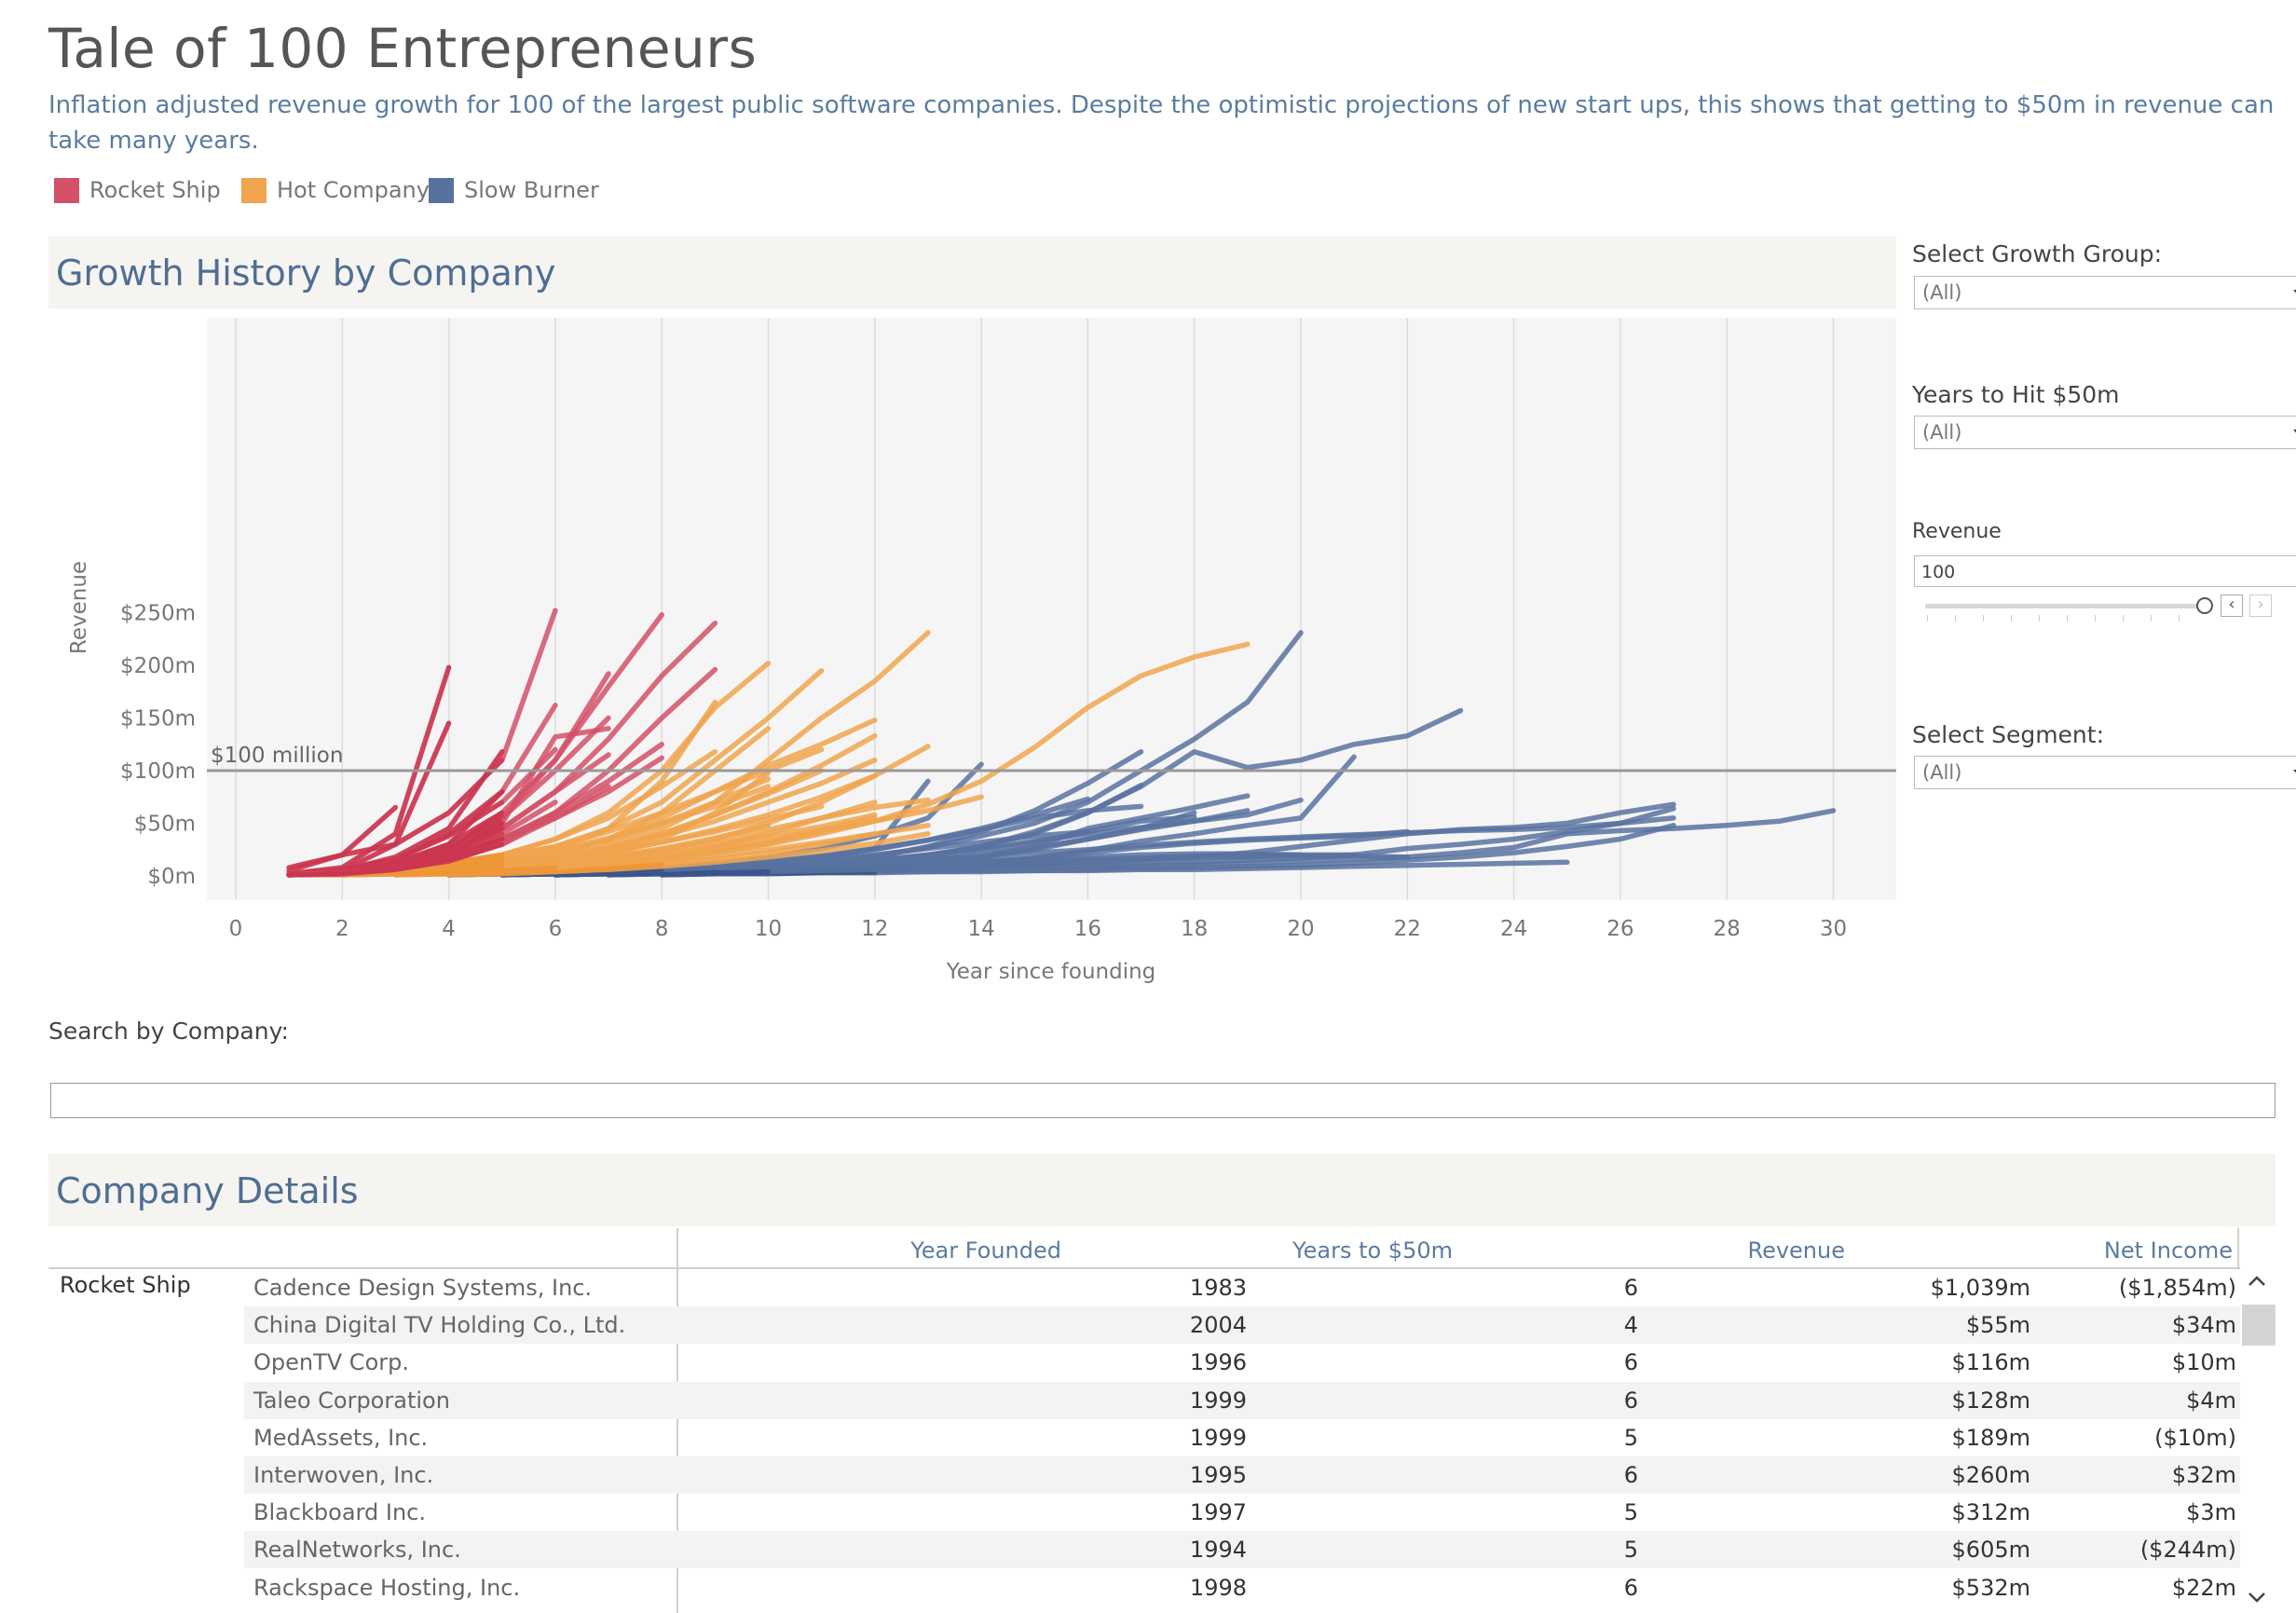 The height and width of the screenshot is (1613, 2296). I want to click on legend-swatch-rocket-ship, so click(66, 190).